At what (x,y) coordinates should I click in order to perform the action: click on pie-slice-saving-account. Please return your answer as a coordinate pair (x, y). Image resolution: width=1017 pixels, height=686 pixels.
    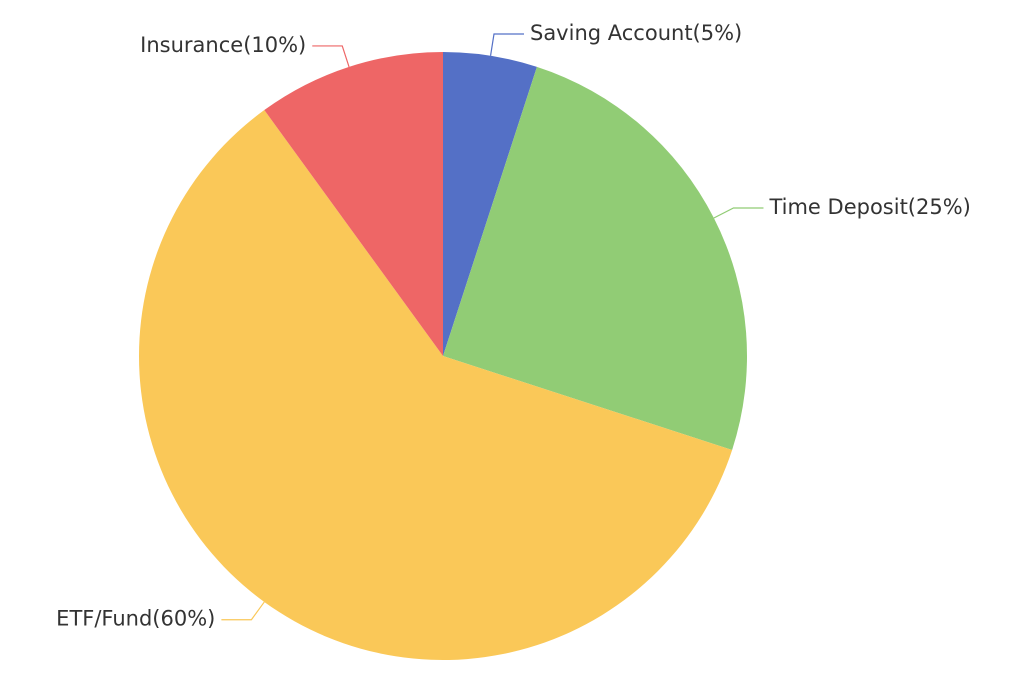
    Looking at the image, I should click on (490, 204).